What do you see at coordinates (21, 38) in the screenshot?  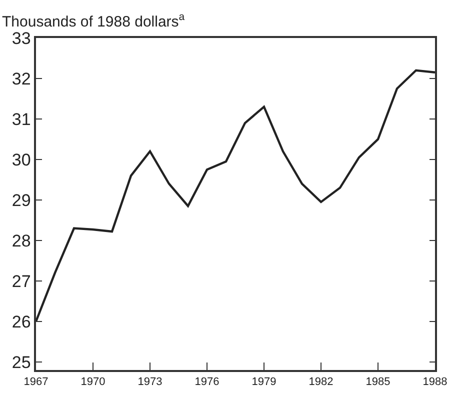 I see `y-tick-label: 33` at bounding box center [21, 38].